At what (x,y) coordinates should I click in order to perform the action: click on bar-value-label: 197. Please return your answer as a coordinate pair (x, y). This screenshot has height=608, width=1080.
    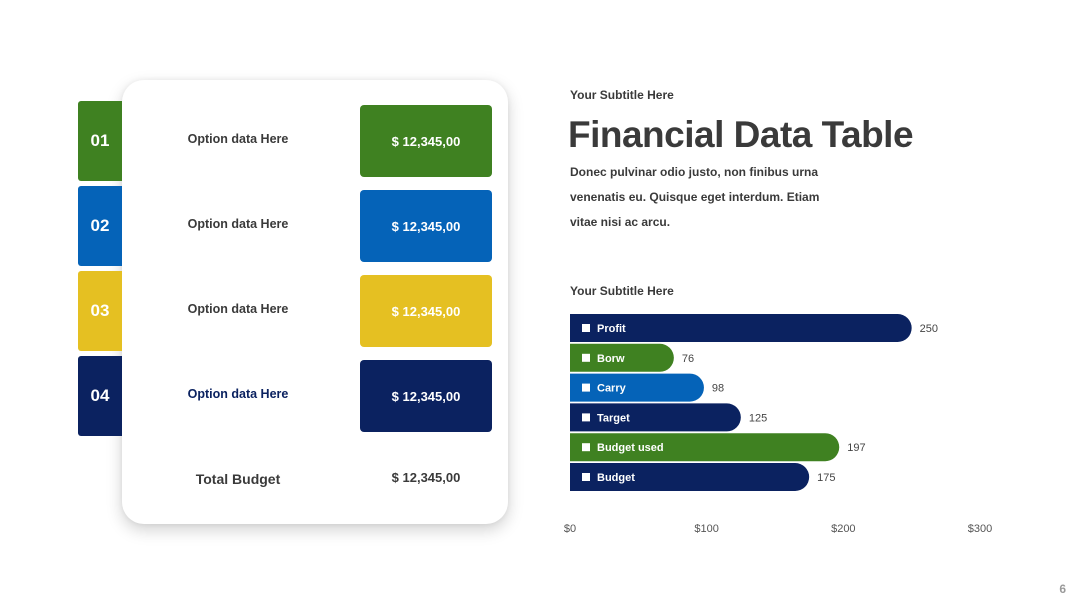
    Looking at the image, I should click on (856, 448).